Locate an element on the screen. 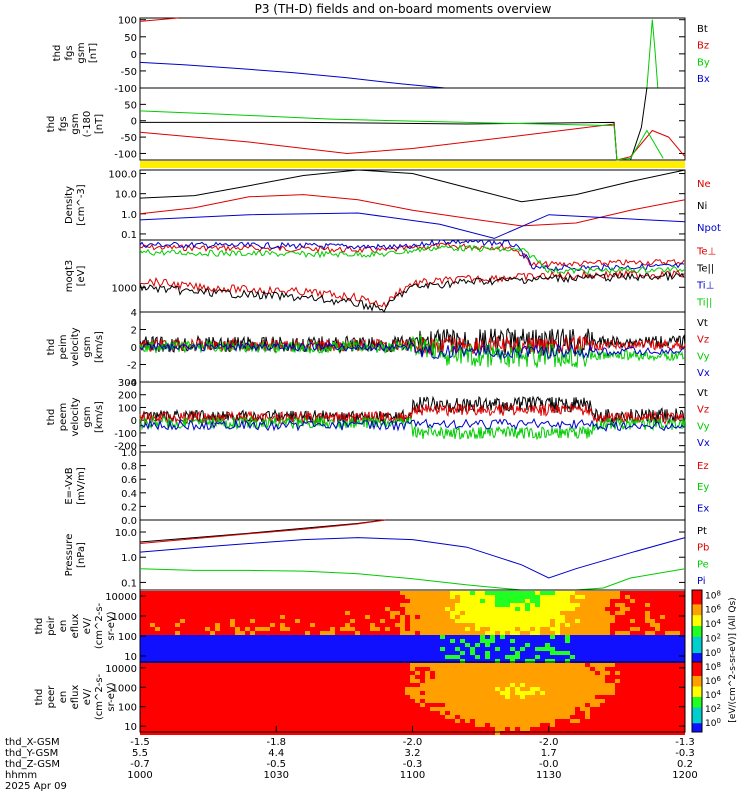  ylabel-line-fgs-zoom: fgs is located at coordinates (63, 123).